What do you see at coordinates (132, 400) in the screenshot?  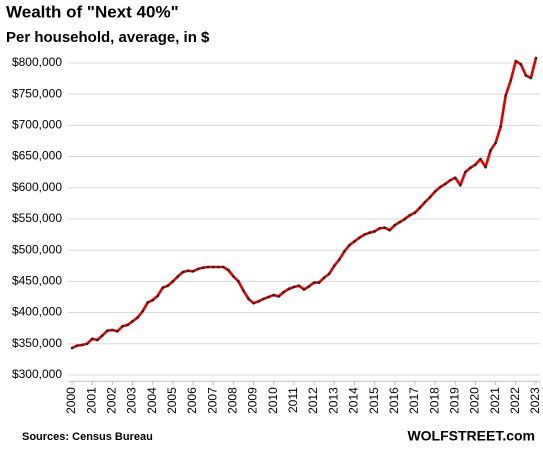 I see `x-tick-label: 2003` at bounding box center [132, 400].